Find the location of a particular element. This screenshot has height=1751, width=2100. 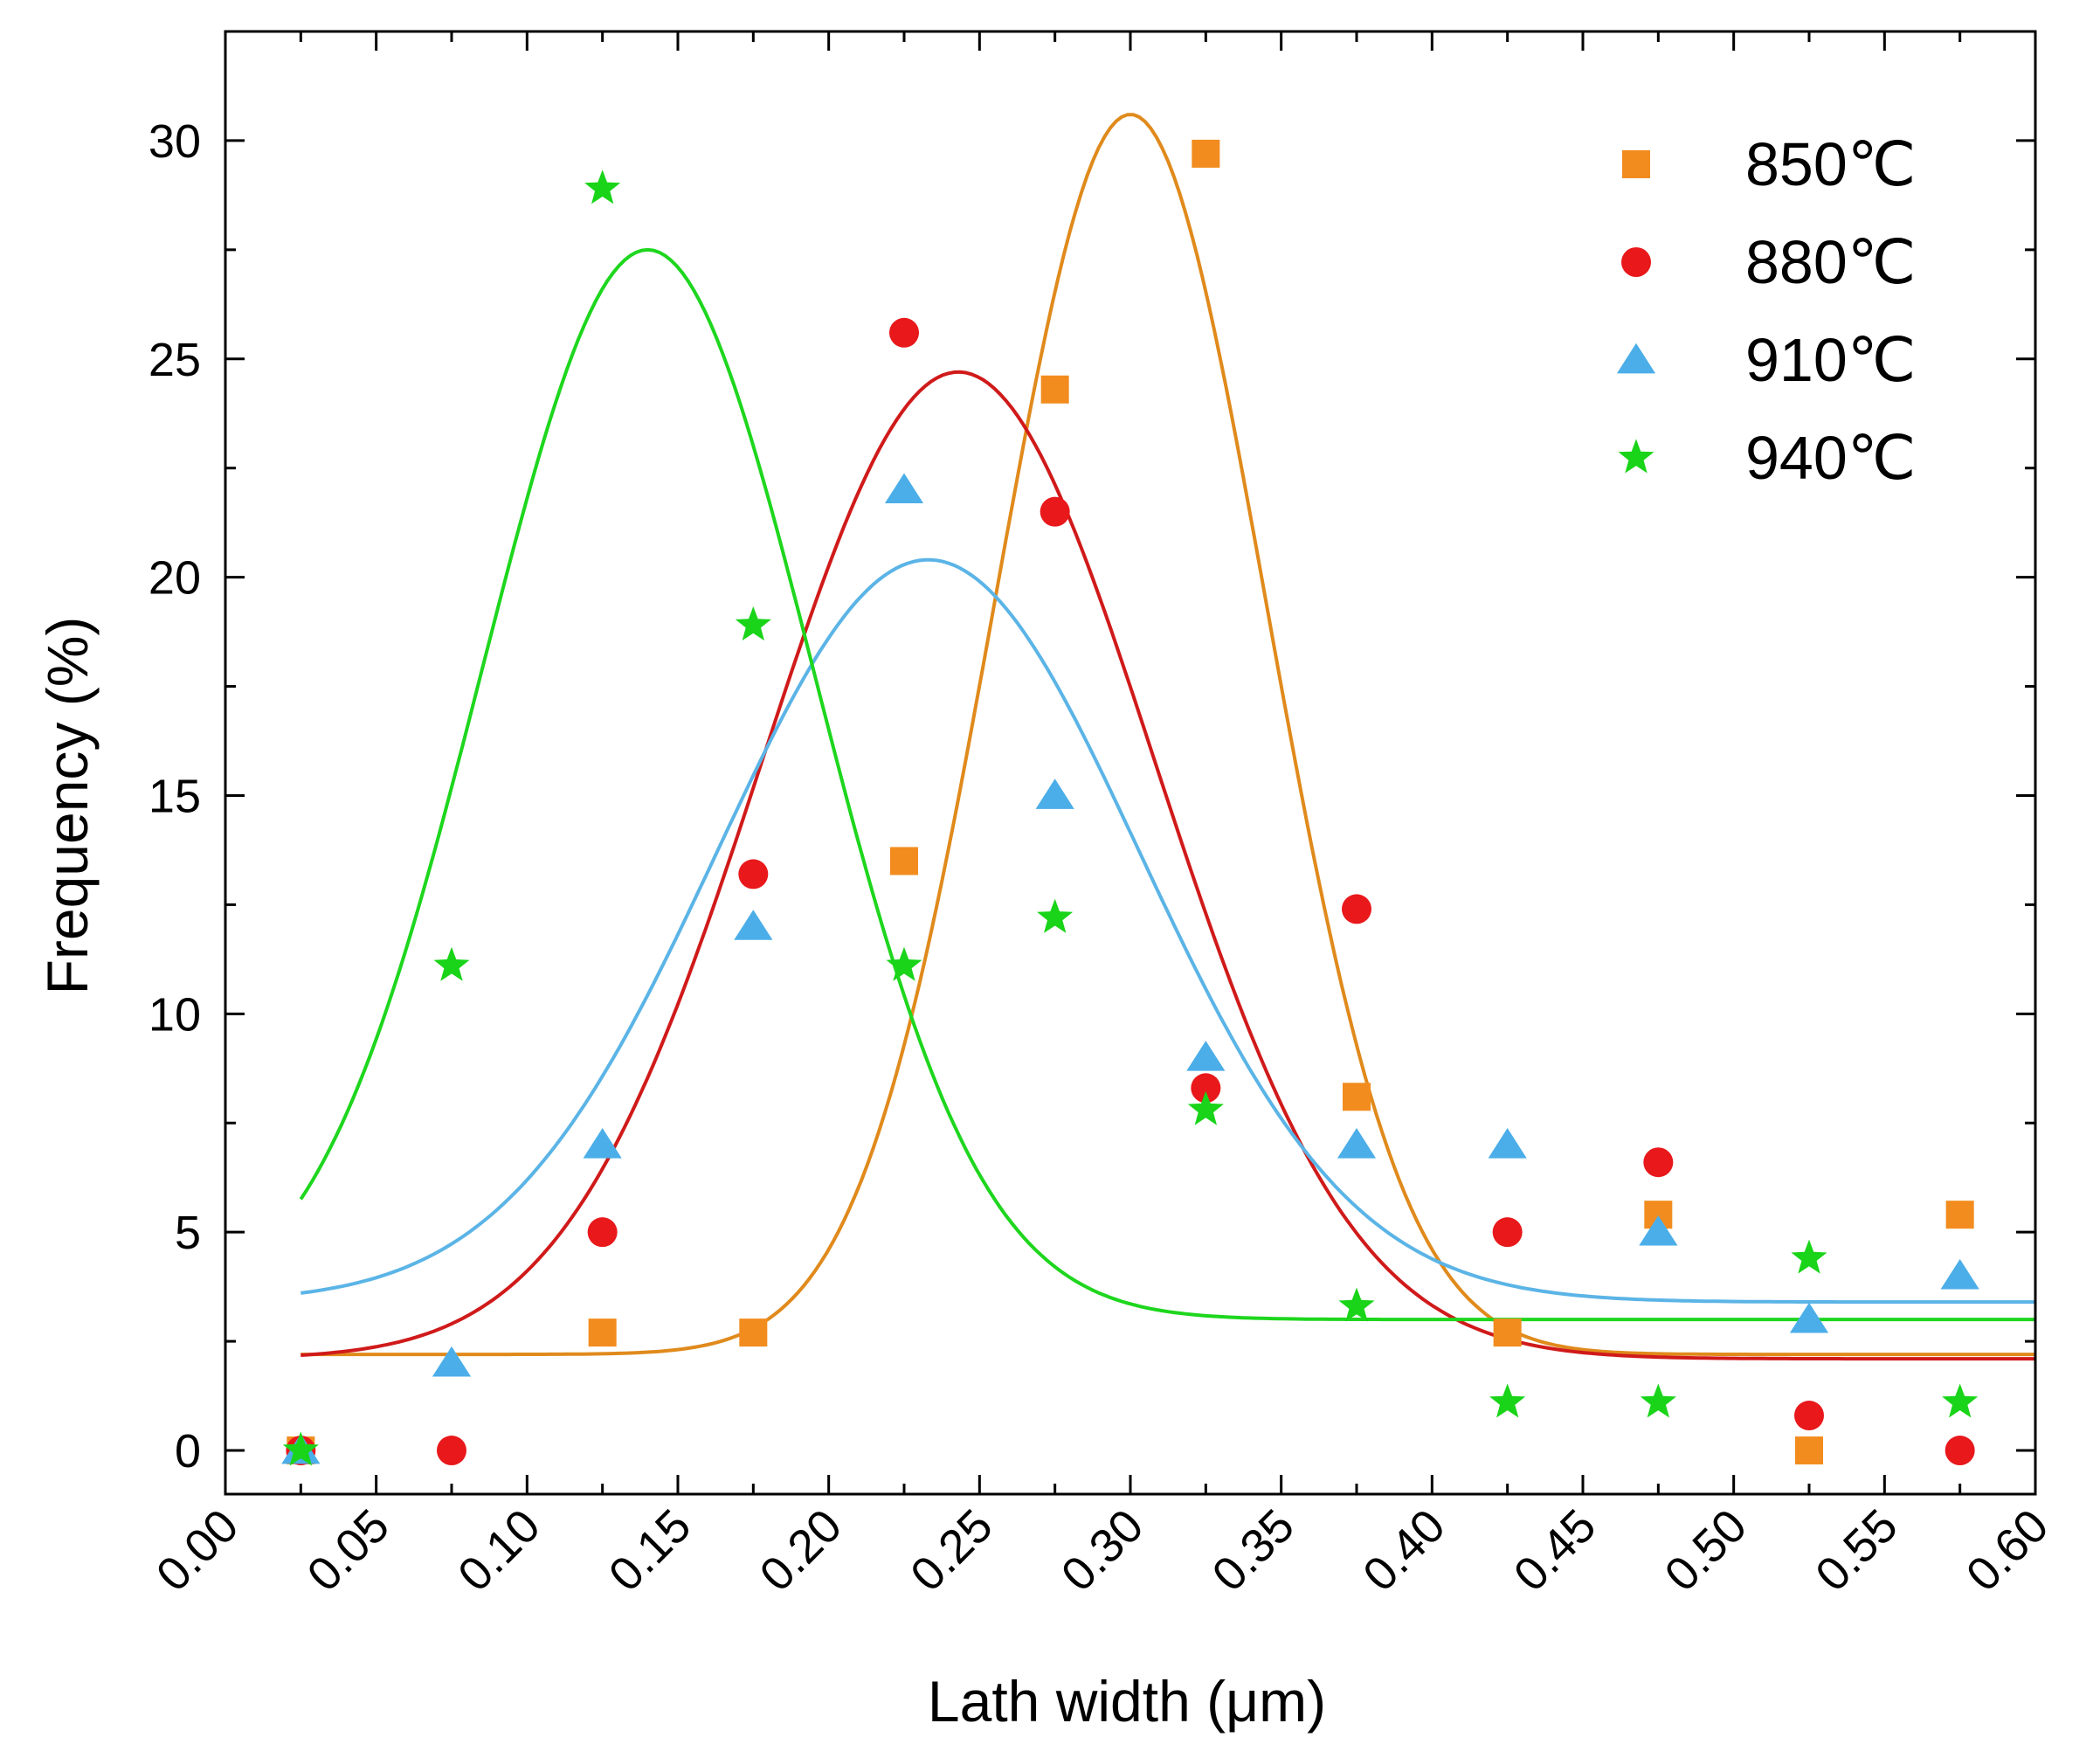

x-tick-label: 0.35 is located at coordinates (1253, 1551).